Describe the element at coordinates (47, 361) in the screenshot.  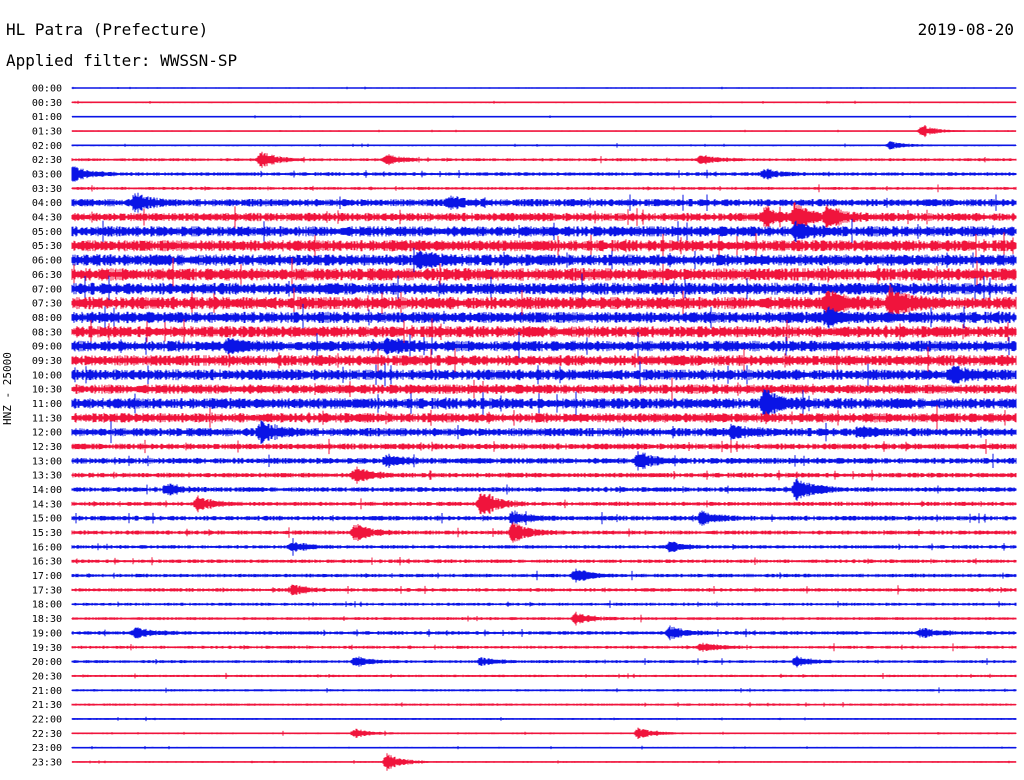
I see `row-time-label: 09:30` at that location.